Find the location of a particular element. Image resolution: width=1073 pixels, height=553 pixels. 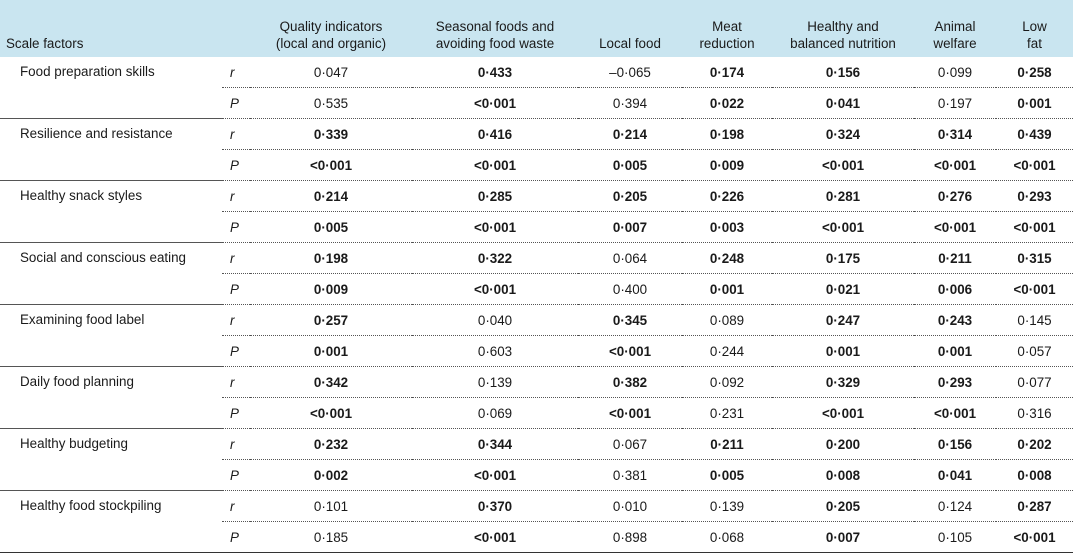

cell-value: 0·145 is located at coordinates (1034, 320).